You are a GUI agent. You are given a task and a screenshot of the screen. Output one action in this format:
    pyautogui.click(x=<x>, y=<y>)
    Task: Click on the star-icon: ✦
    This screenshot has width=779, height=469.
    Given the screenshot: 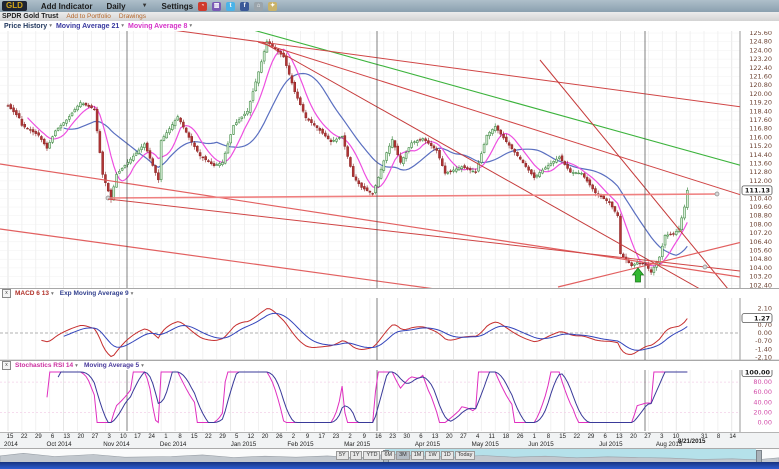 What is the action you would take?
    pyautogui.click(x=273, y=6)
    